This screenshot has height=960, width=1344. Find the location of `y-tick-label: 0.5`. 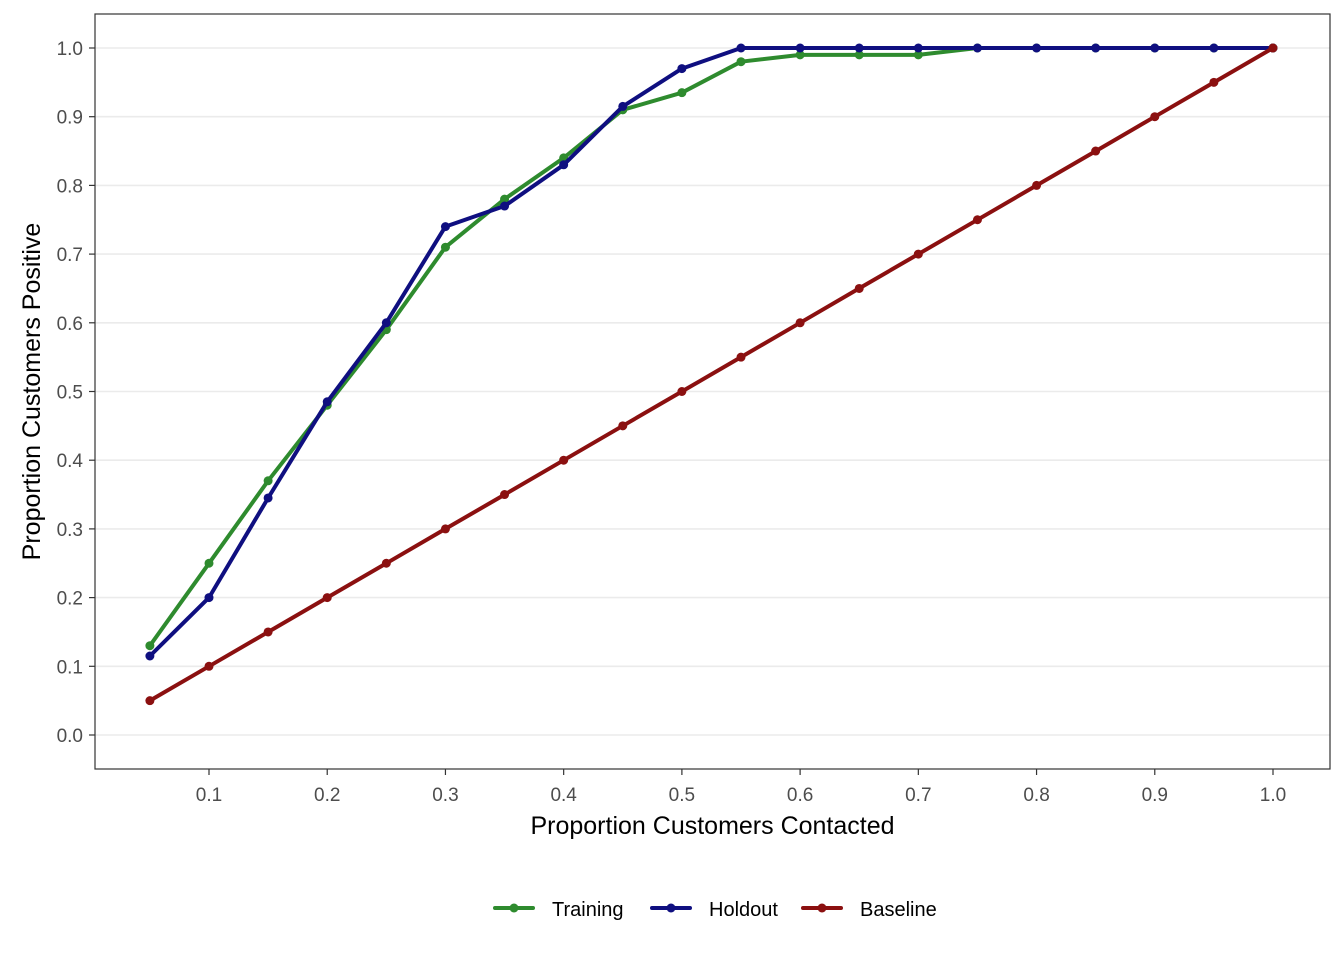

y-tick-label: 0.5 is located at coordinates (70, 393).